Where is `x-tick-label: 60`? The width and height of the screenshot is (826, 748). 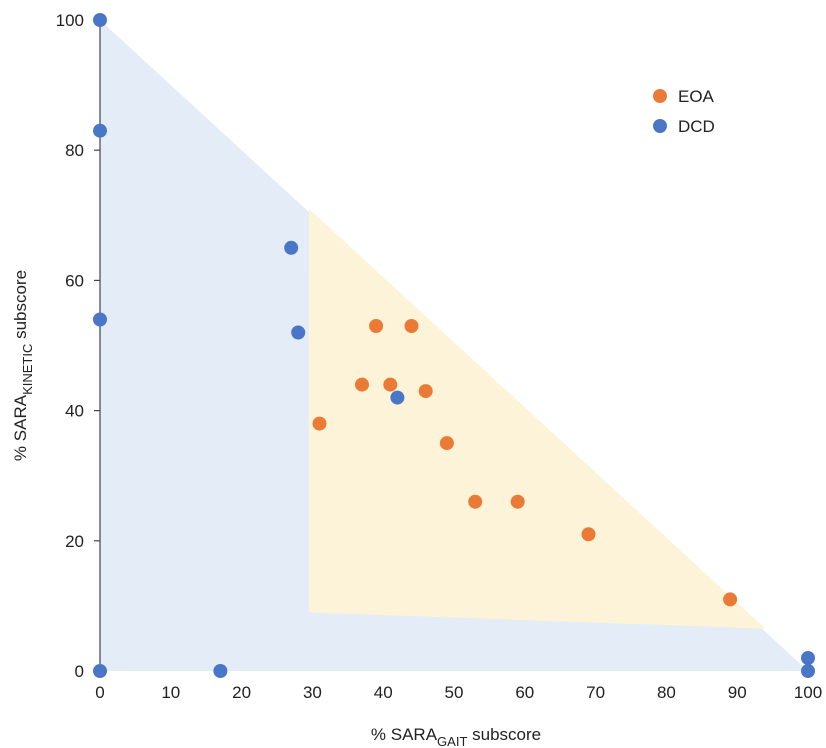
x-tick-label: 60 is located at coordinates (524, 692).